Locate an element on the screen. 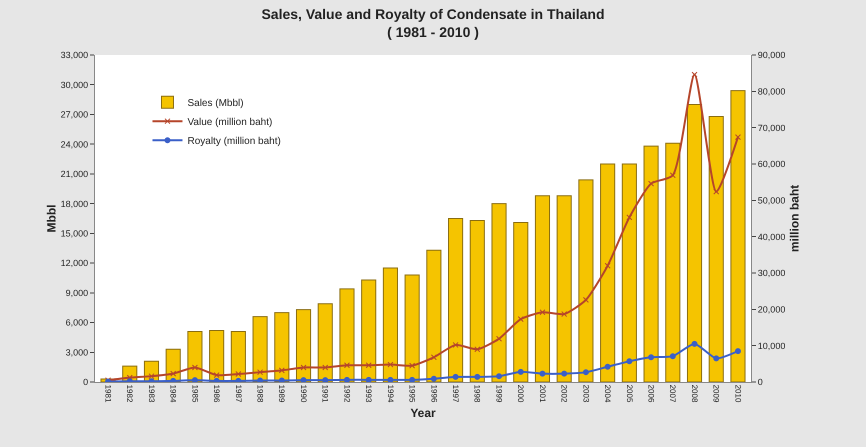  y2-tick-label: 60,000 is located at coordinates (772, 164).